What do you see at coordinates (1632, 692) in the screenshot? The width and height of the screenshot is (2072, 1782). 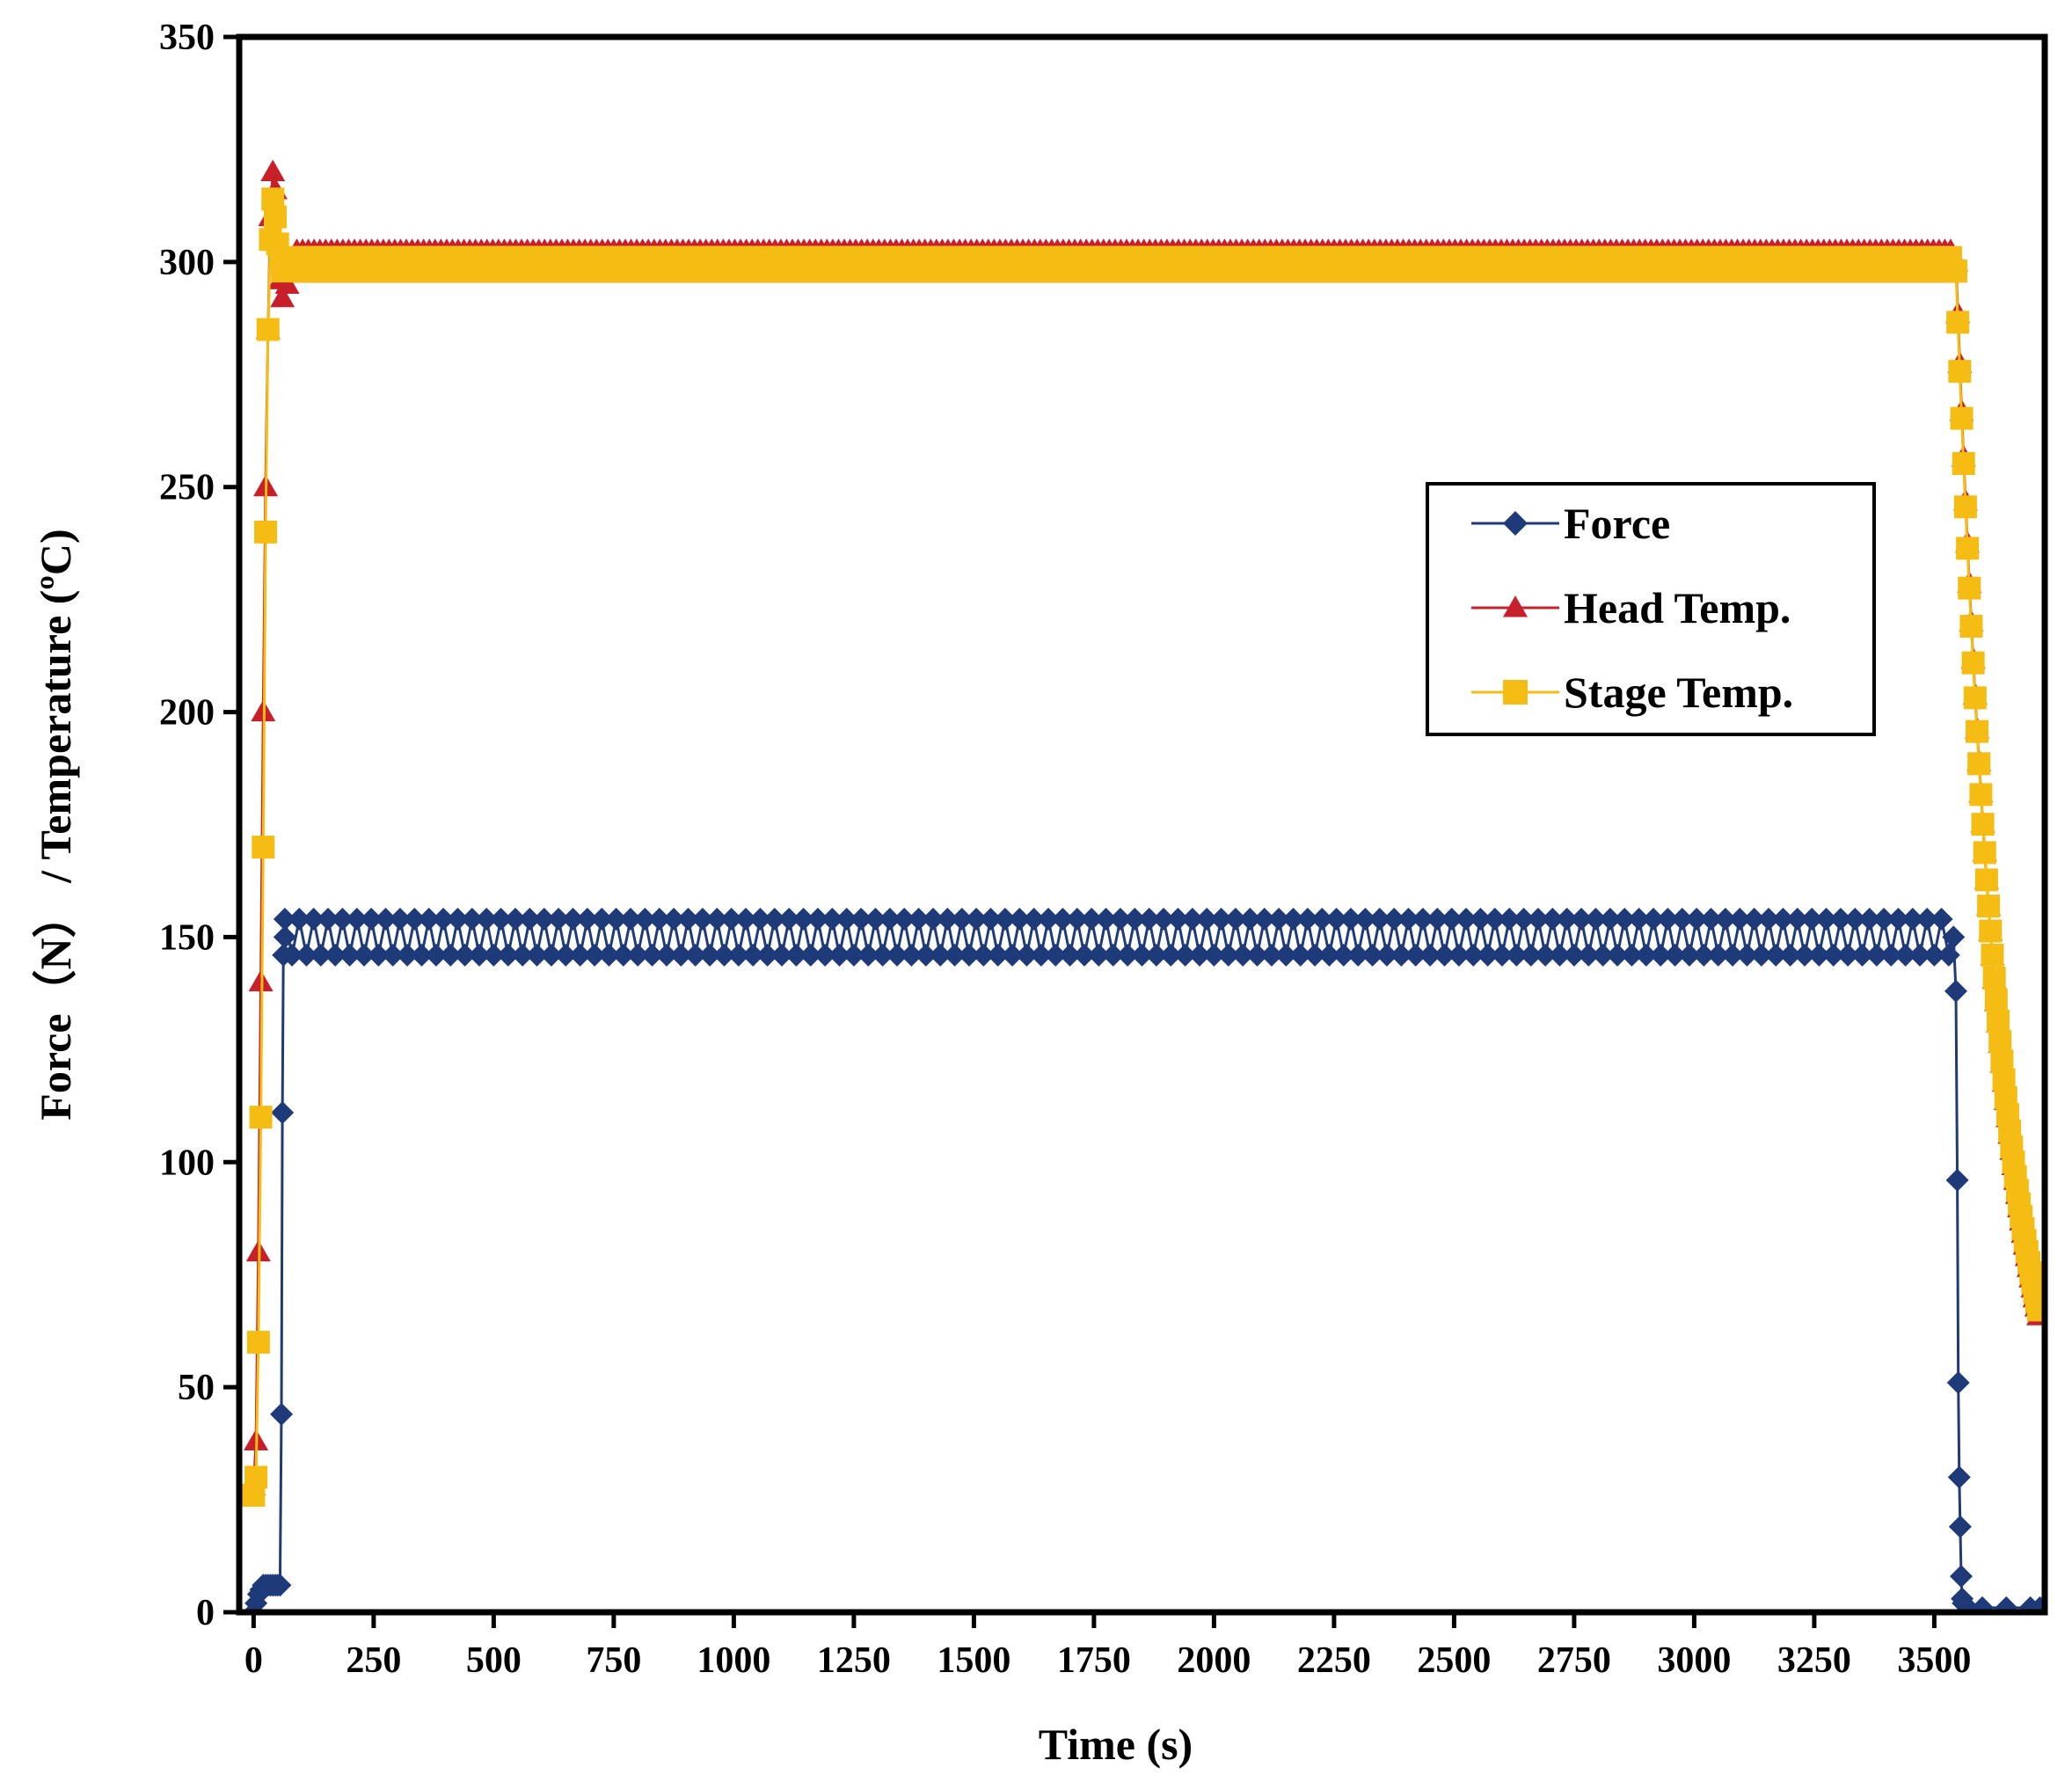 I see `legend-item: Stage Temp.` at bounding box center [1632, 692].